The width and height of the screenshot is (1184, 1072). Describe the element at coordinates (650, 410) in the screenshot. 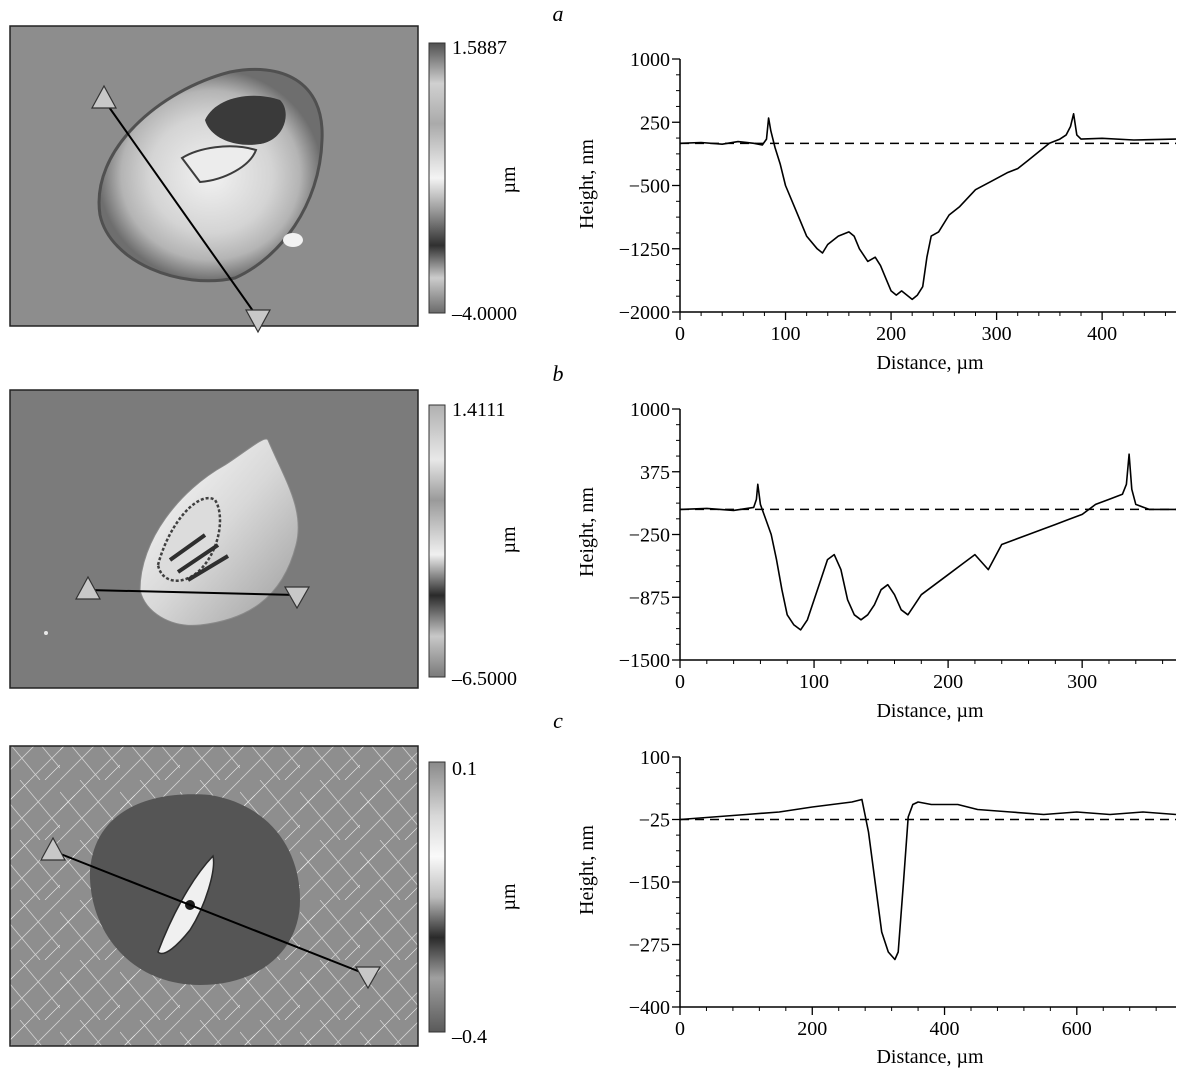

I see `y-tick-label-b: 1000` at that location.